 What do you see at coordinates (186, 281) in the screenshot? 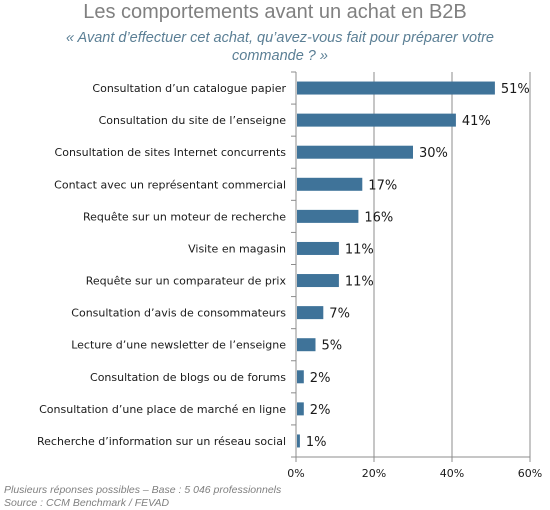
I see `category-label: Requête sur un comparateur de prix` at bounding box center [186, 281].